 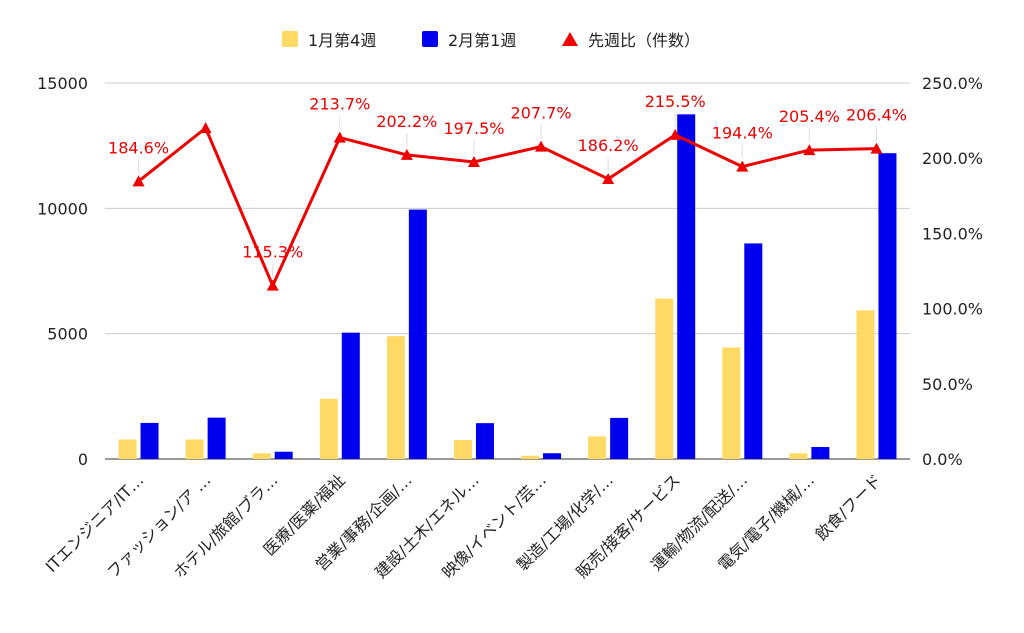 I want to click on legend-label: 2月第1週, so click(x=482, y=40).